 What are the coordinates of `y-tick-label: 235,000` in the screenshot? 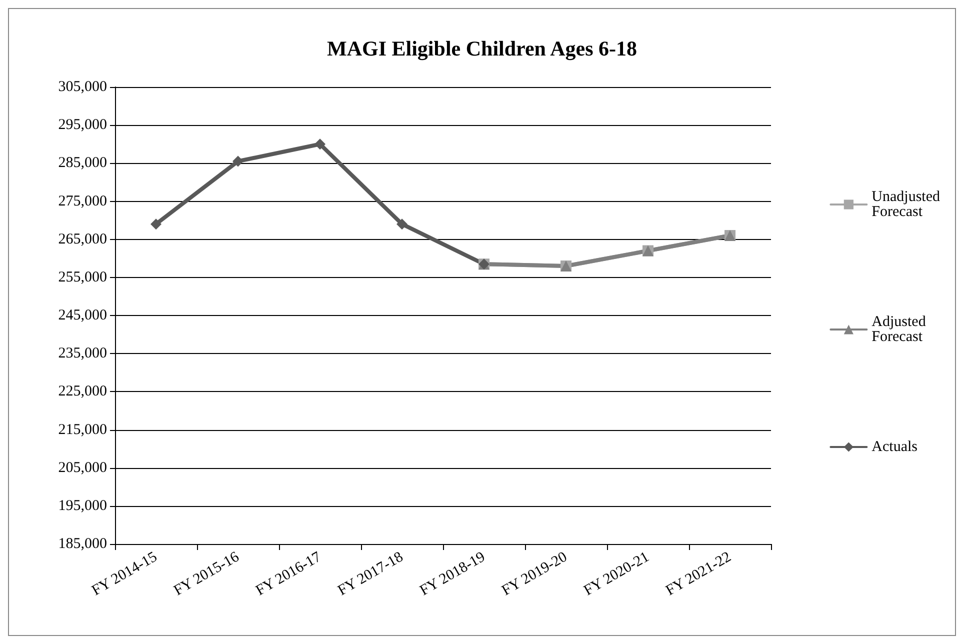 It's located at (82, 354).